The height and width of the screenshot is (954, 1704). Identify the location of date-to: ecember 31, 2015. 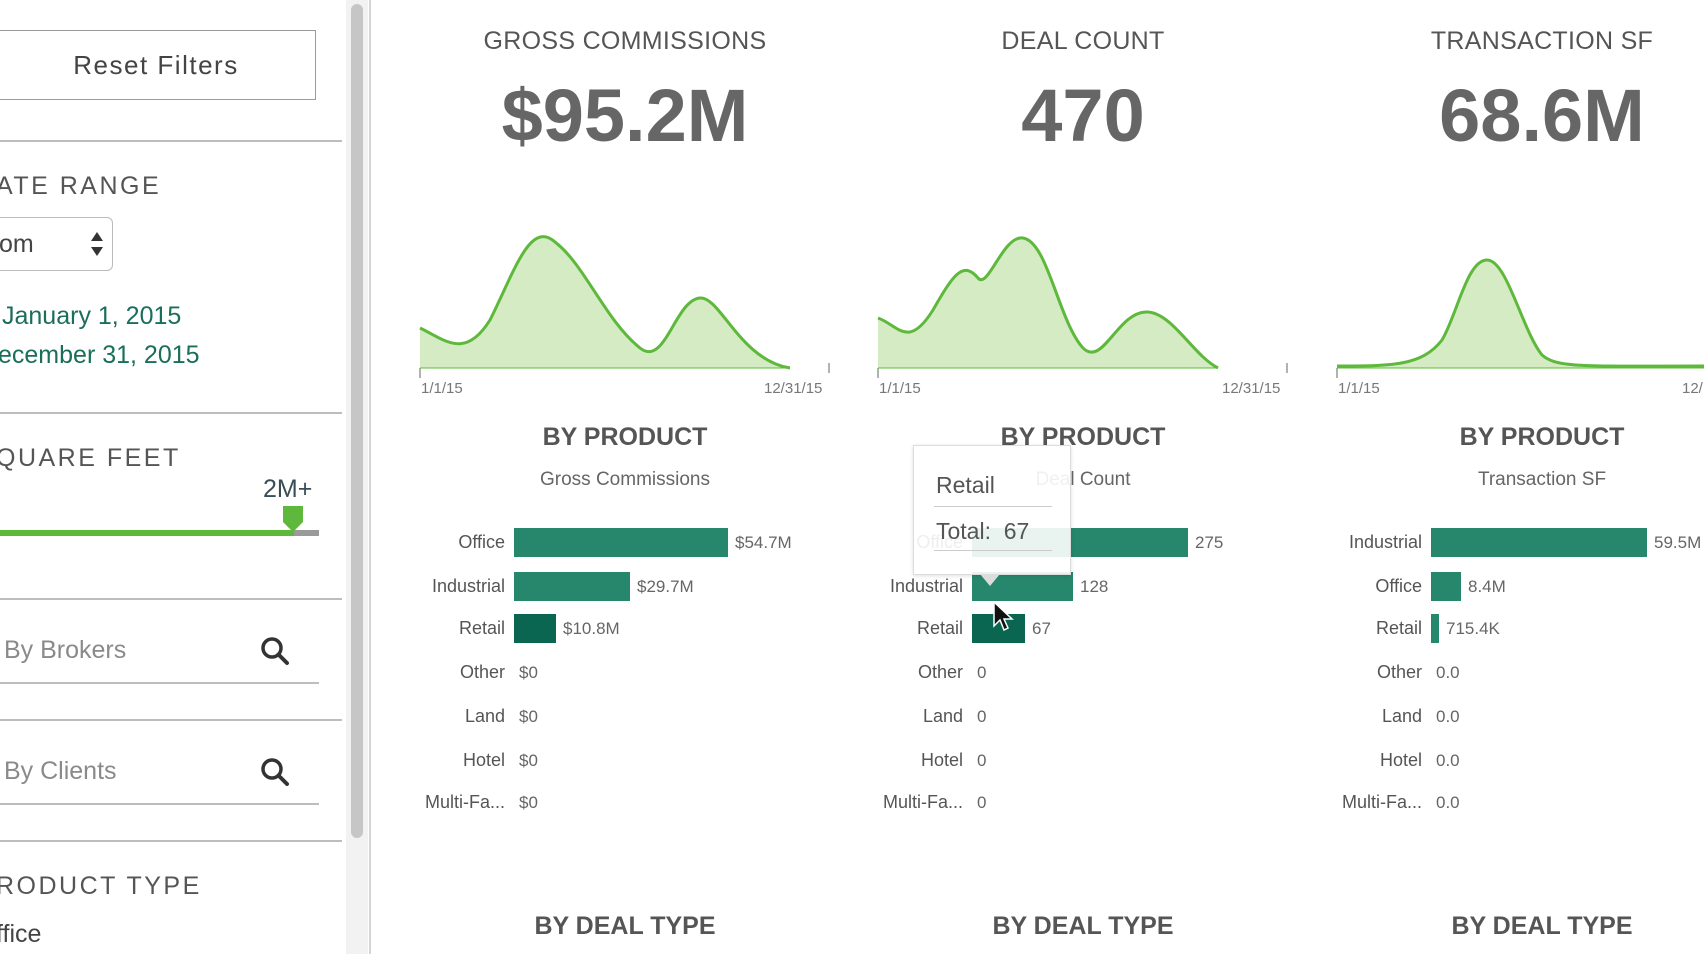
(100, 355).